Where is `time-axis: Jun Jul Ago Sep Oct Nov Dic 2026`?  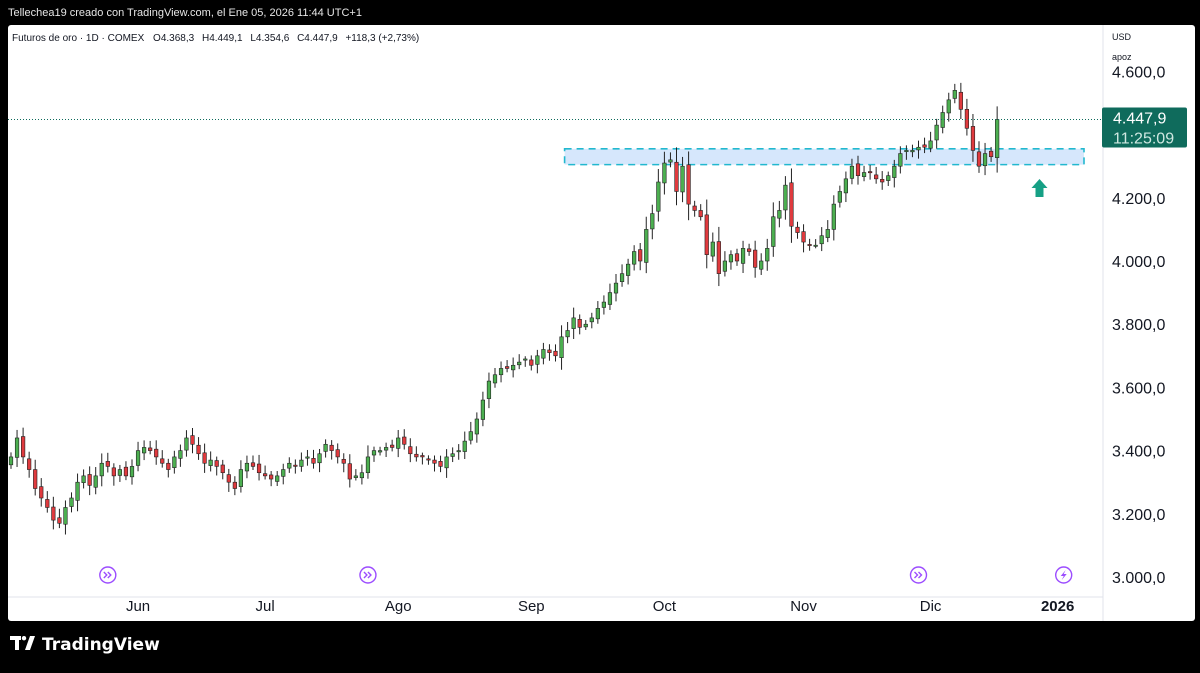 time-axis: Jun Jul Ago Sep Oct Nov Dic 2026 is located at coordinates (600, 606).